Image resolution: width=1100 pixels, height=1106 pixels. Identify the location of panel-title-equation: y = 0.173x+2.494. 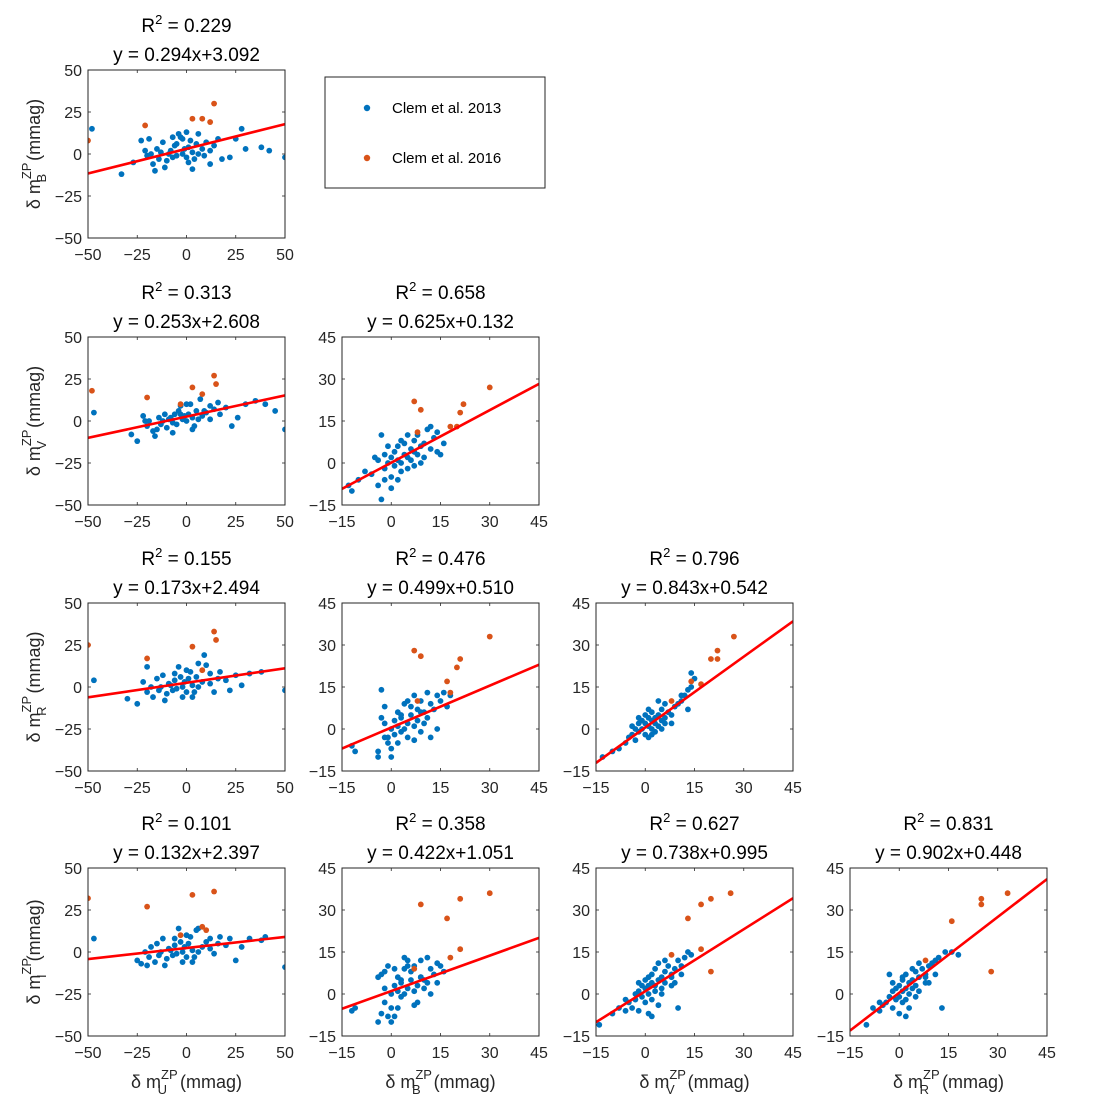
(186, 588).